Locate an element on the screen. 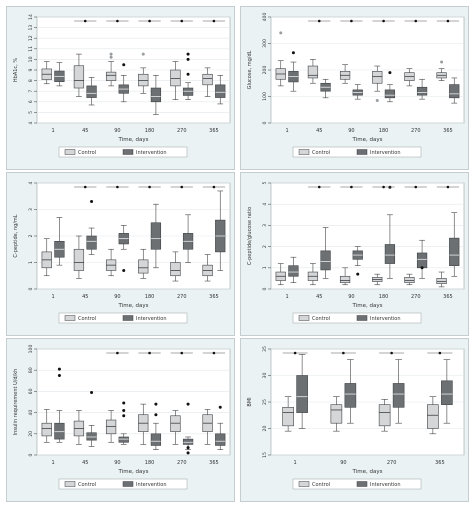  y-tick-label: 10 is located at coordinates (31, 59).